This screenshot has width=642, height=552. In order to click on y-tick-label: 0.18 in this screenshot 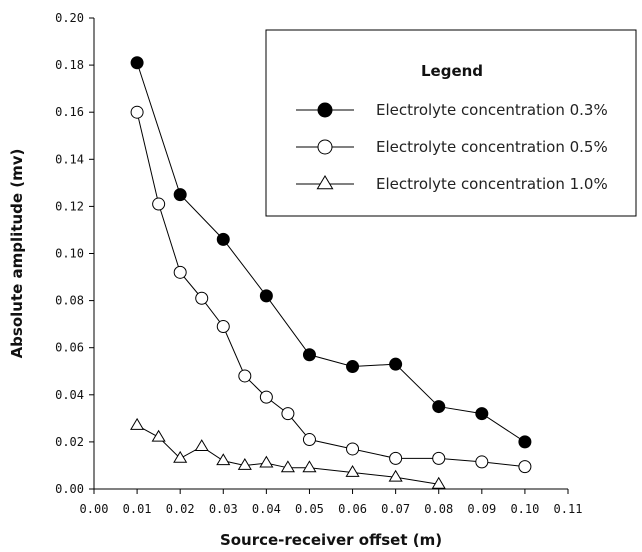, I will do `click(69, 65)`.